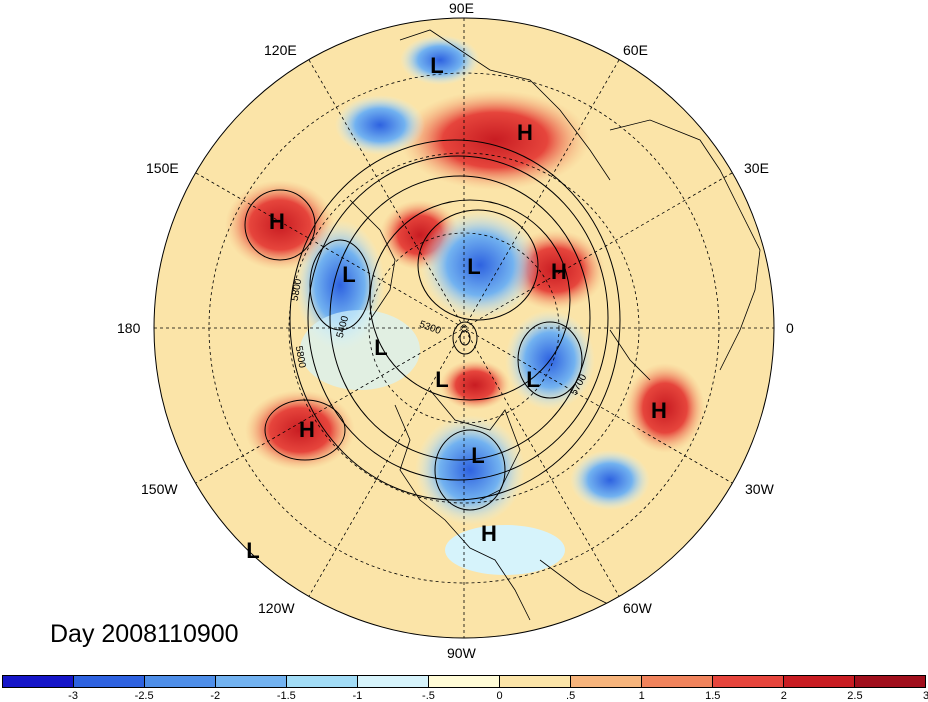 This screenshot has width=928, height=702. Describe the element at coordinates (637, 608) in the screenshot. I see `lon-label-60w: 60W` at that location.